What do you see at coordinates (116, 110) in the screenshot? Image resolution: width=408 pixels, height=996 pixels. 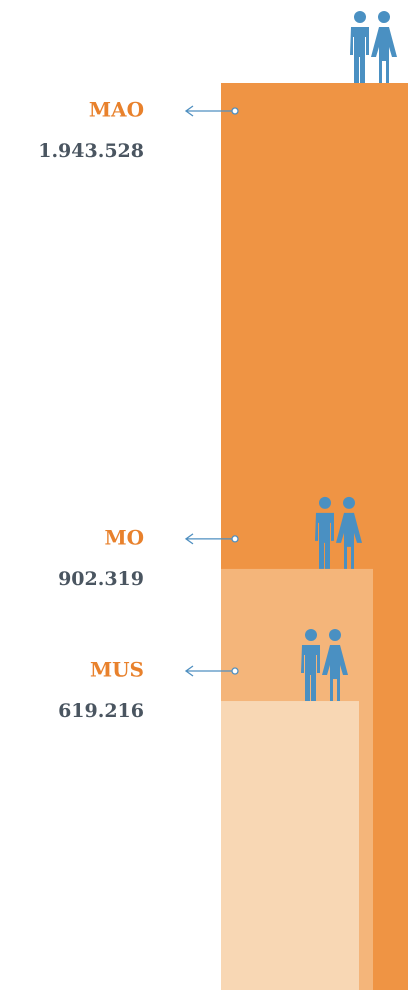 I see `category-label: MAO` at bounding box center [116, 110].